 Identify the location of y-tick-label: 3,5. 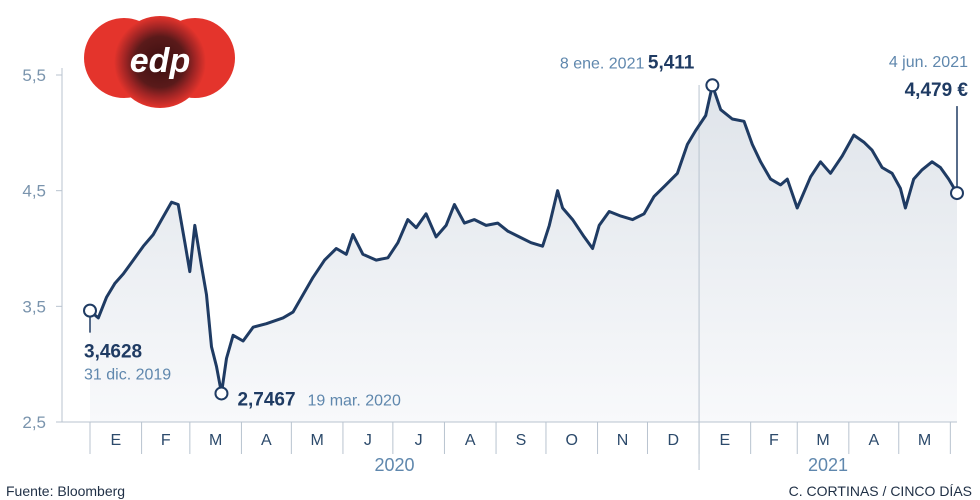
(34, 306).